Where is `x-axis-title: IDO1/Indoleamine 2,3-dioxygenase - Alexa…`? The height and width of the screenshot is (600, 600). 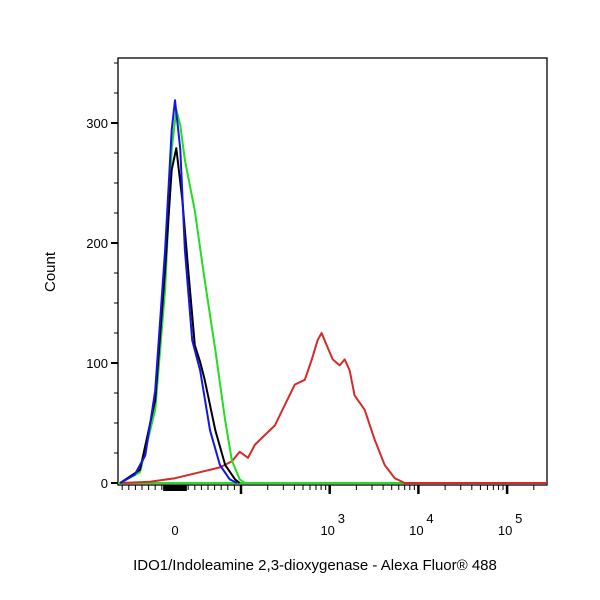 x-axis-title: IDO1/Indoleamine 2,3-dioxygenase - Alexa… is located at coordinates (315, 565).